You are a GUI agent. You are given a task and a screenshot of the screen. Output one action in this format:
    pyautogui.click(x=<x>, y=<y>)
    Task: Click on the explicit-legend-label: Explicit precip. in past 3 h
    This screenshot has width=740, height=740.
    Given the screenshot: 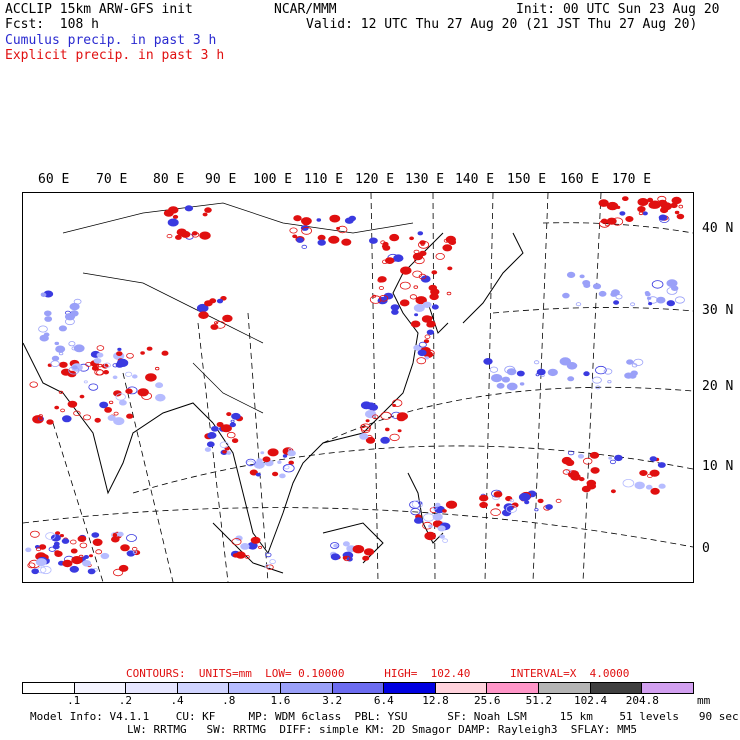 What is the action you would take?
    pyautogui.click(x=115, y=55)
    